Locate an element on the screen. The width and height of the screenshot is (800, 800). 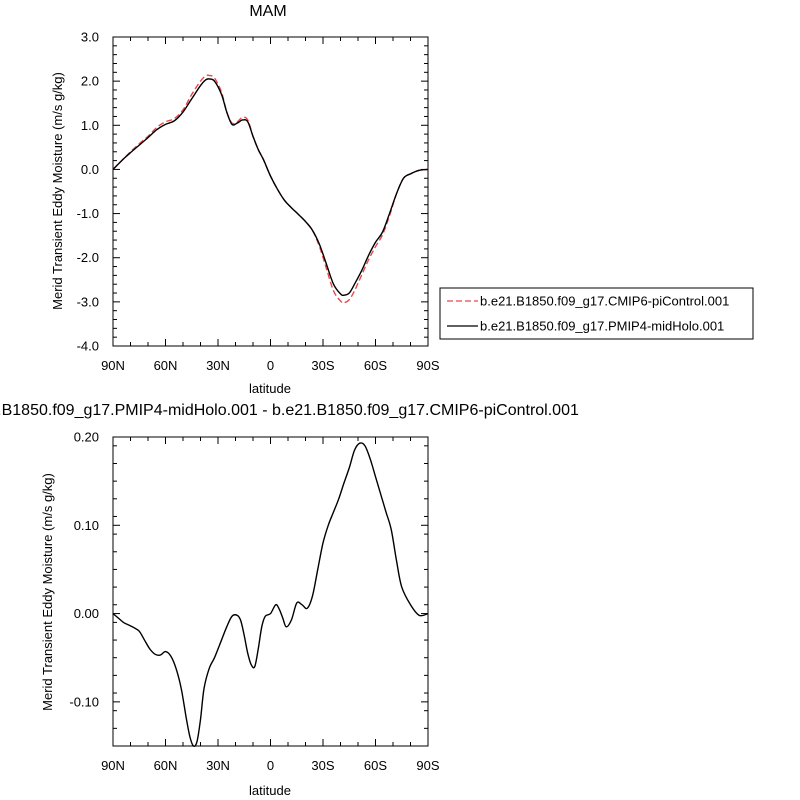
bottom-x-tick-label: 60N is located at coordinates (166, 765).